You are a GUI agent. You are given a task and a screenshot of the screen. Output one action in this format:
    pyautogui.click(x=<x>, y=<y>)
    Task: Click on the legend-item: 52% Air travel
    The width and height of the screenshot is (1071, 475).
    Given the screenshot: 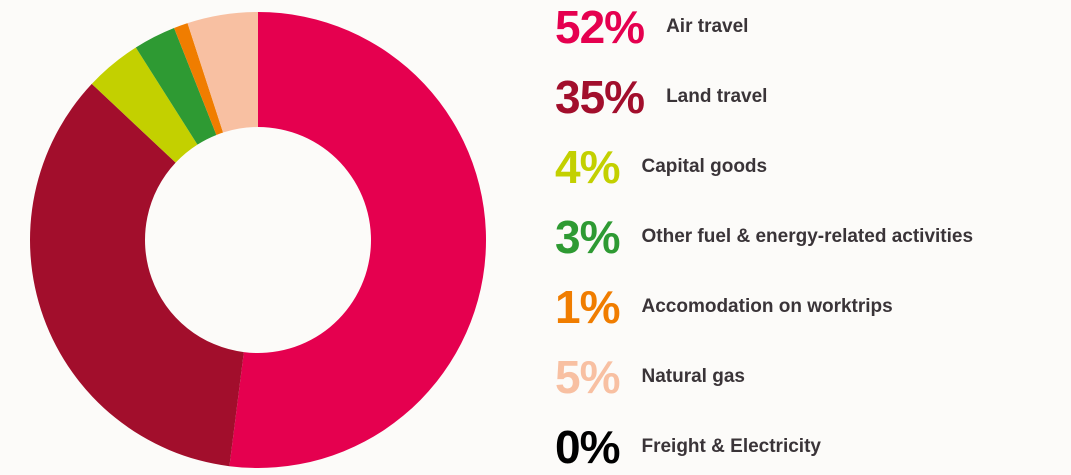 What is the action you would take?
    pyautogui.click(x=651, y=27)
    